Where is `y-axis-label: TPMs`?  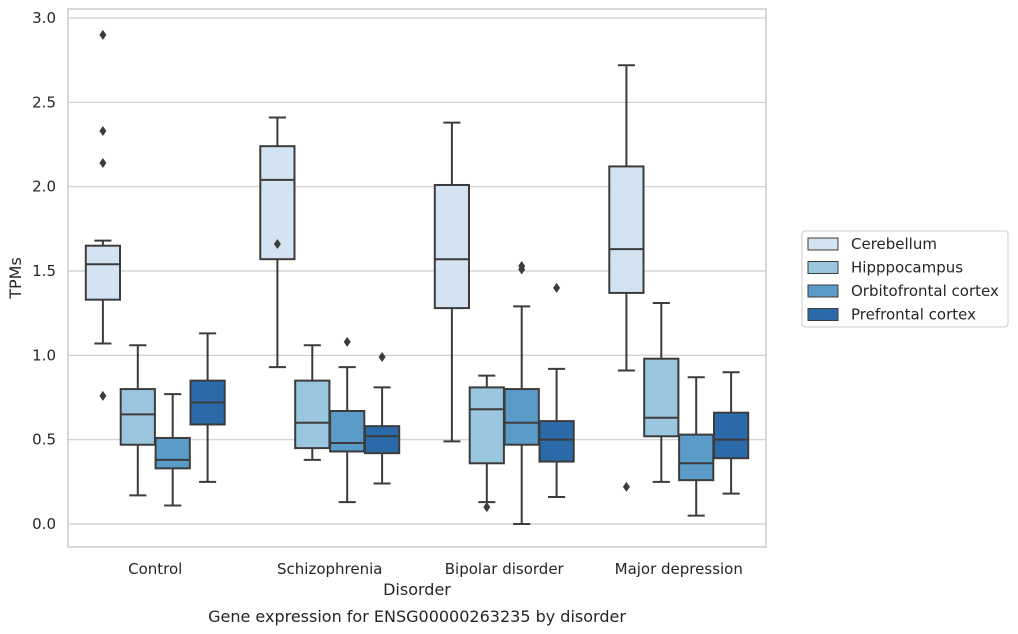
y-axis-label: TPMs is located at coordinates (15, 278).